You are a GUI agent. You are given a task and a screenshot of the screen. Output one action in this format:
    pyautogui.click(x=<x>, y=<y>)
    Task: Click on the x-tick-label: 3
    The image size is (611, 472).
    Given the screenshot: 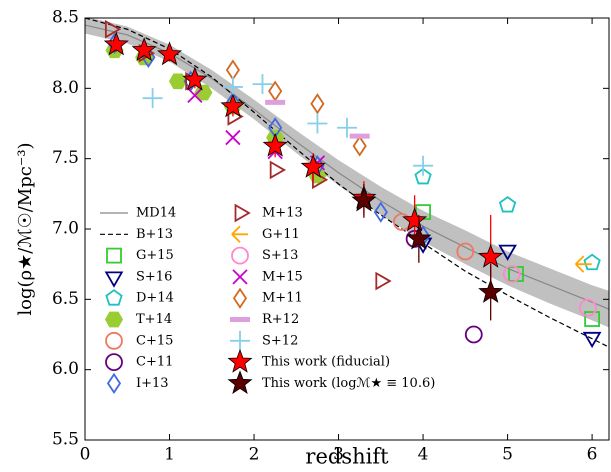 What is the action you would take?
    pyautogui.click(x=338, y=455)
    